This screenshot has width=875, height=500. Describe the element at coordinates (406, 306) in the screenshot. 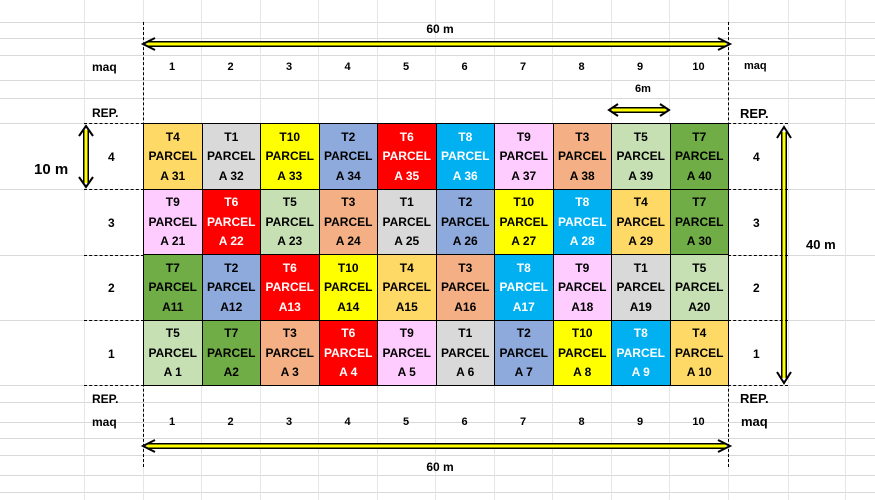

I see `parcel-id: A15` at that location.